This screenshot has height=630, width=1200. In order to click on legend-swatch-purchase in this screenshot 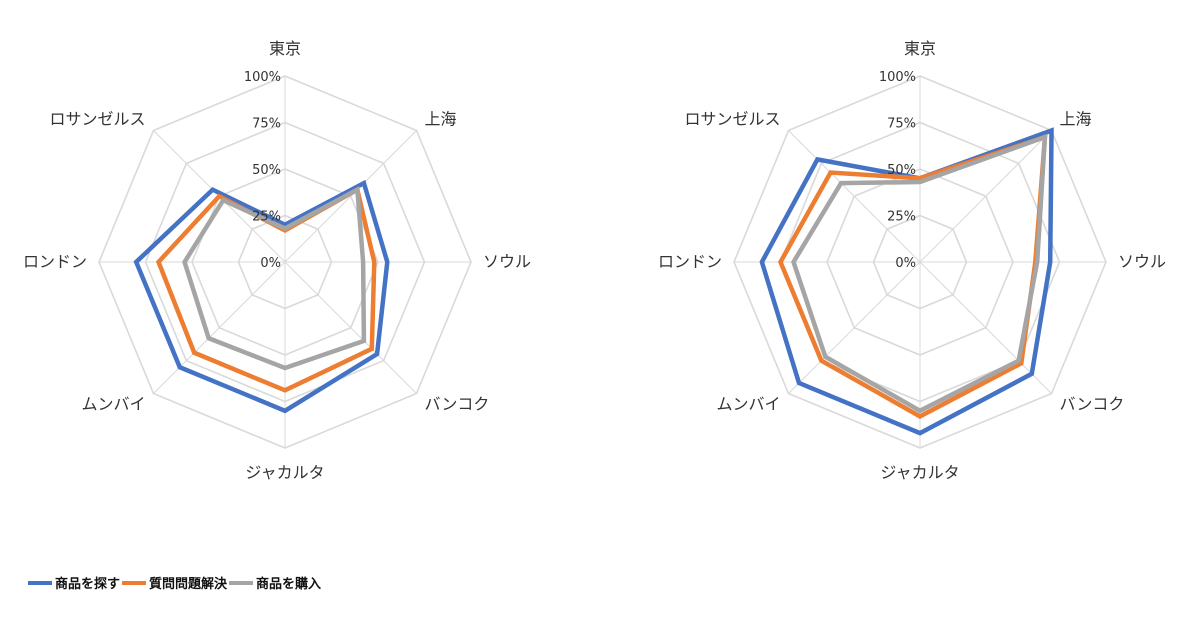, I will do `click(241, 582)`.